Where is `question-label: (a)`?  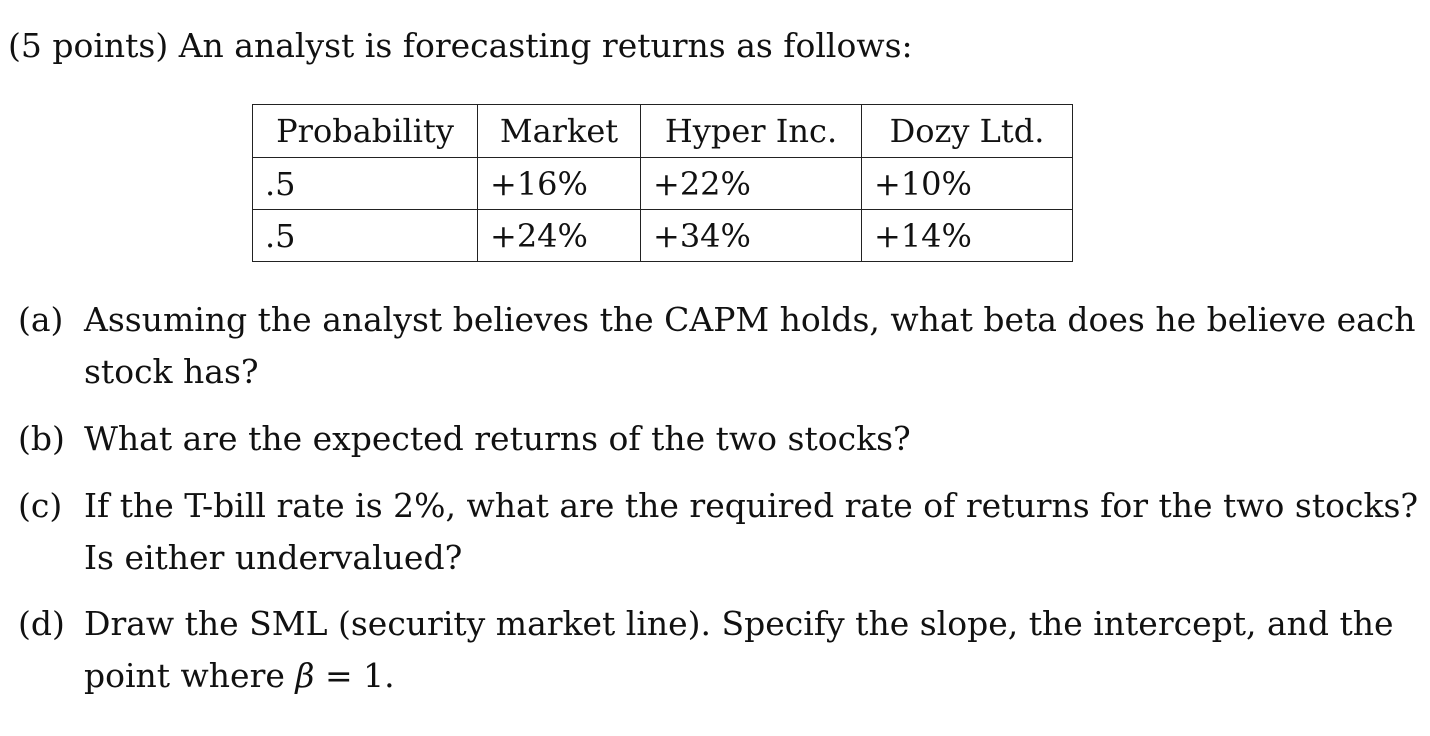
question-label: (a) is located at coordinates (41, 319).